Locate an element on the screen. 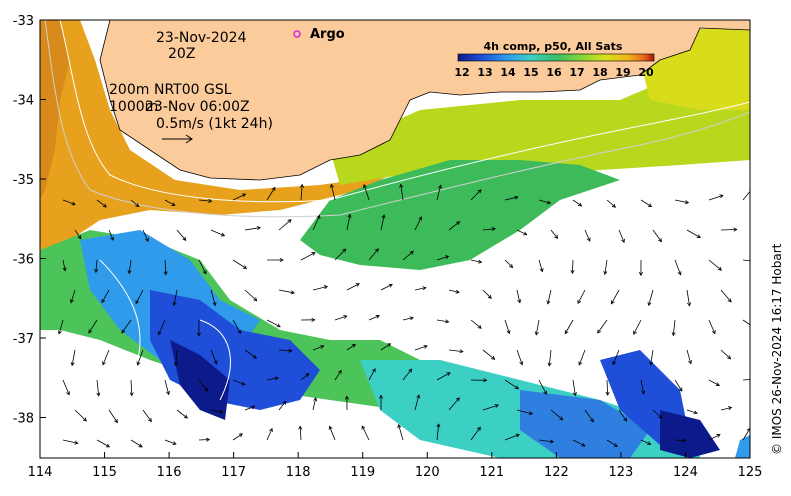 The height and width of the screenshot is (496, 791). date-label: 23-Nov-2024 is located at coordinates (201, 38).